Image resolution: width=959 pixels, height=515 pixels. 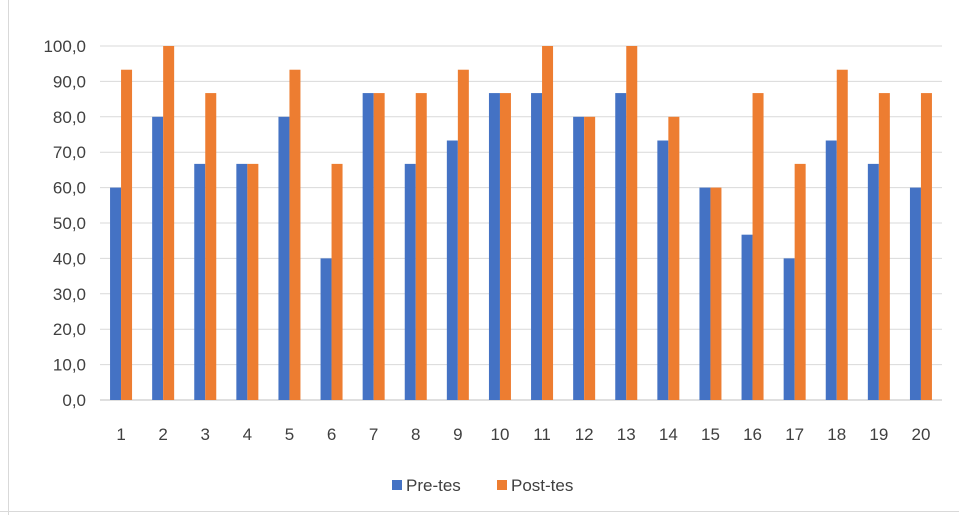 What do you see at coordinates (710, 434) in the screenshot?
I see `x-tick-label: 15` at bounding box center [710, 434].